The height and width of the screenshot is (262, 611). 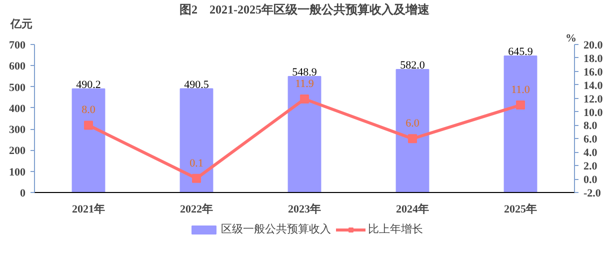 I want to click on data-label: 11.0, so click(x=520, y=90).